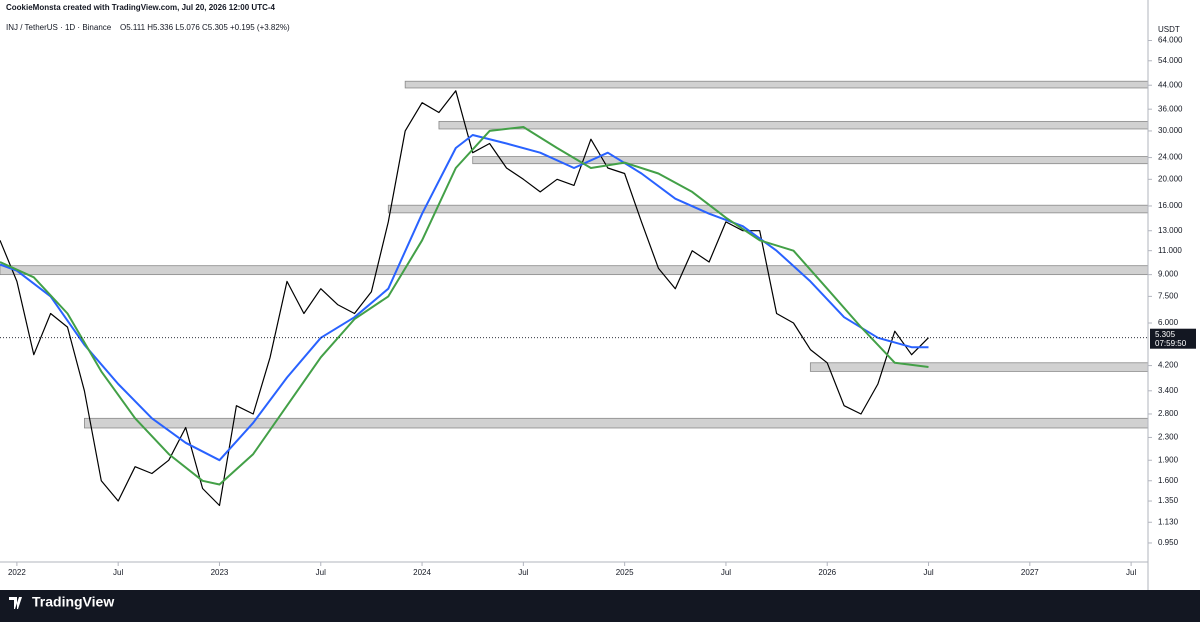  What do you see at coordinates (1168, 295) in the screenshot?
I see `y-tick-label: 7.500` at bounding box center [1168, 295].